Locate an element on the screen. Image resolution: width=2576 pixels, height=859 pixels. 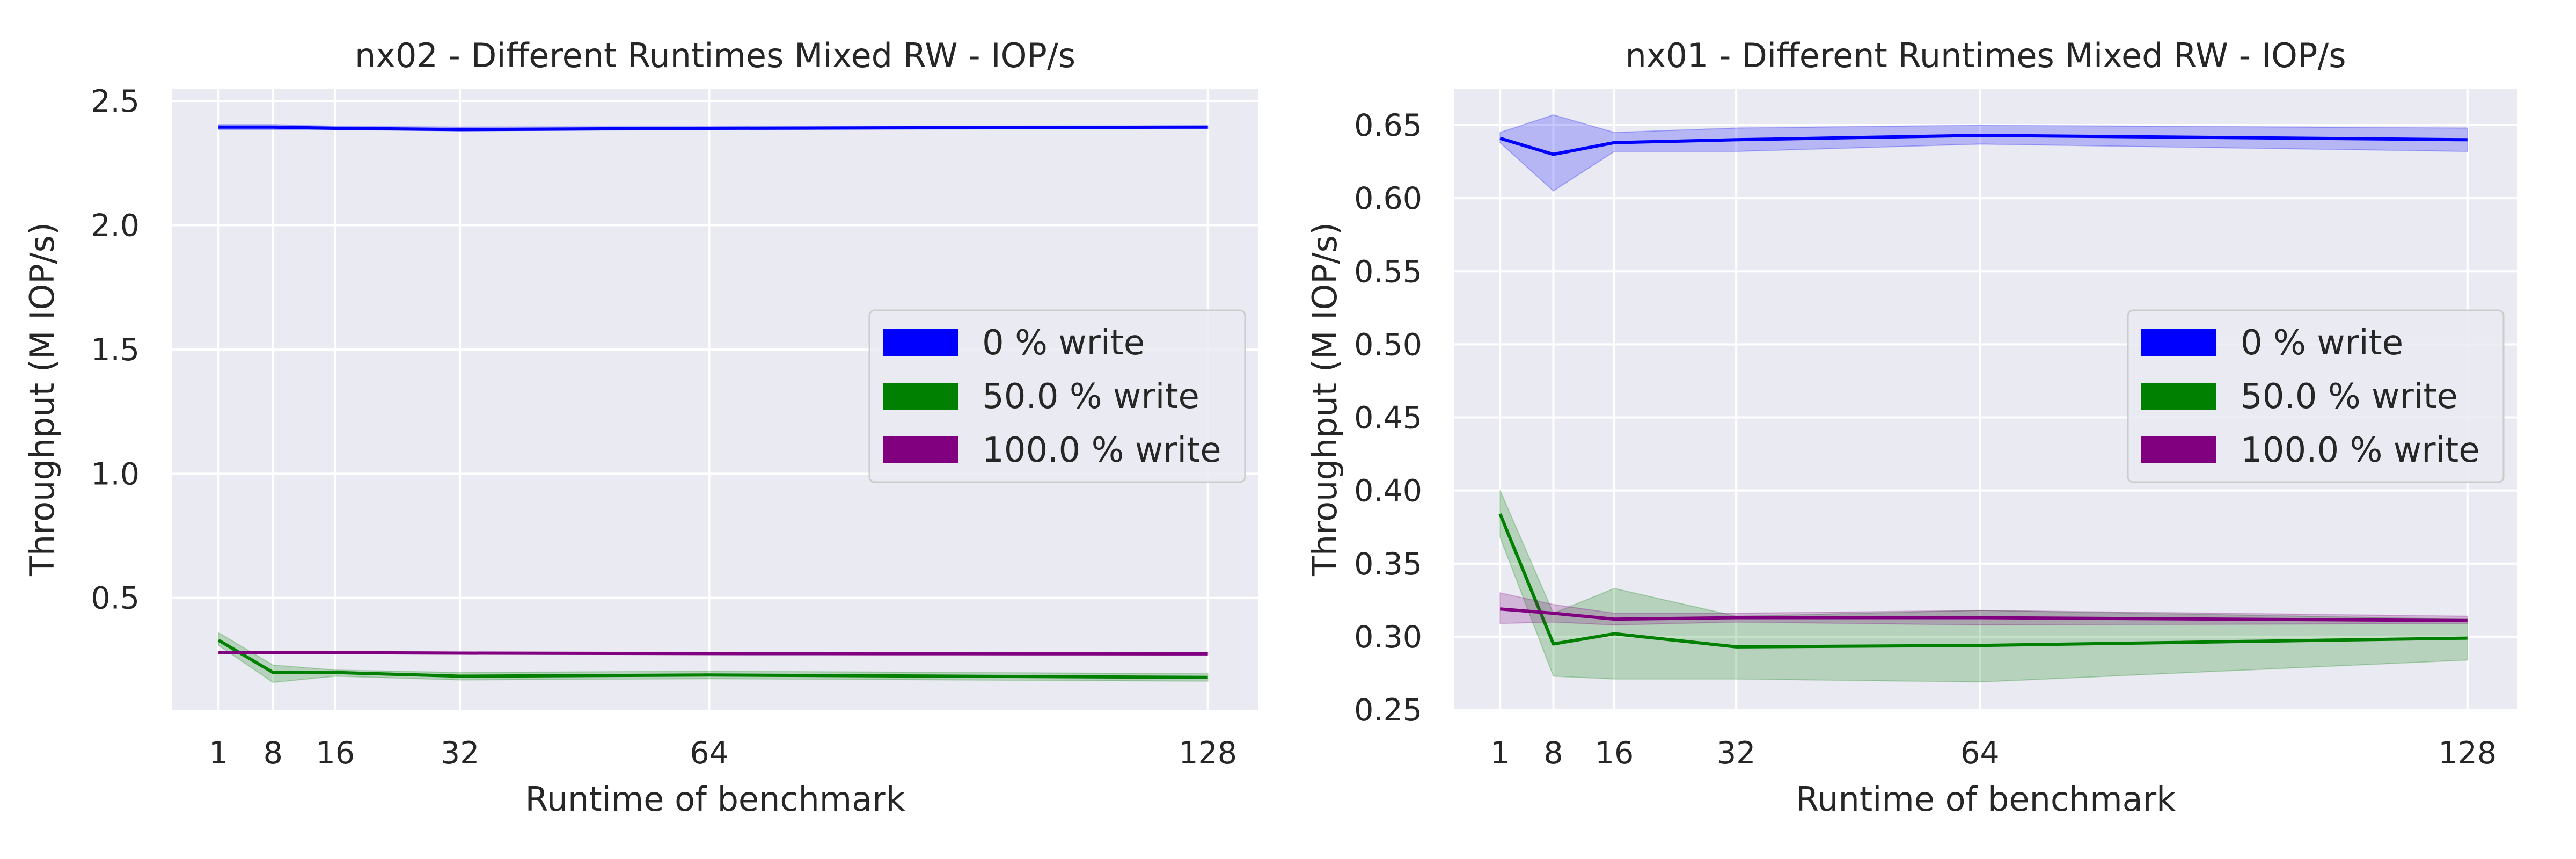
y-tick-label: 0.5 is located at coordinates (115, 598).